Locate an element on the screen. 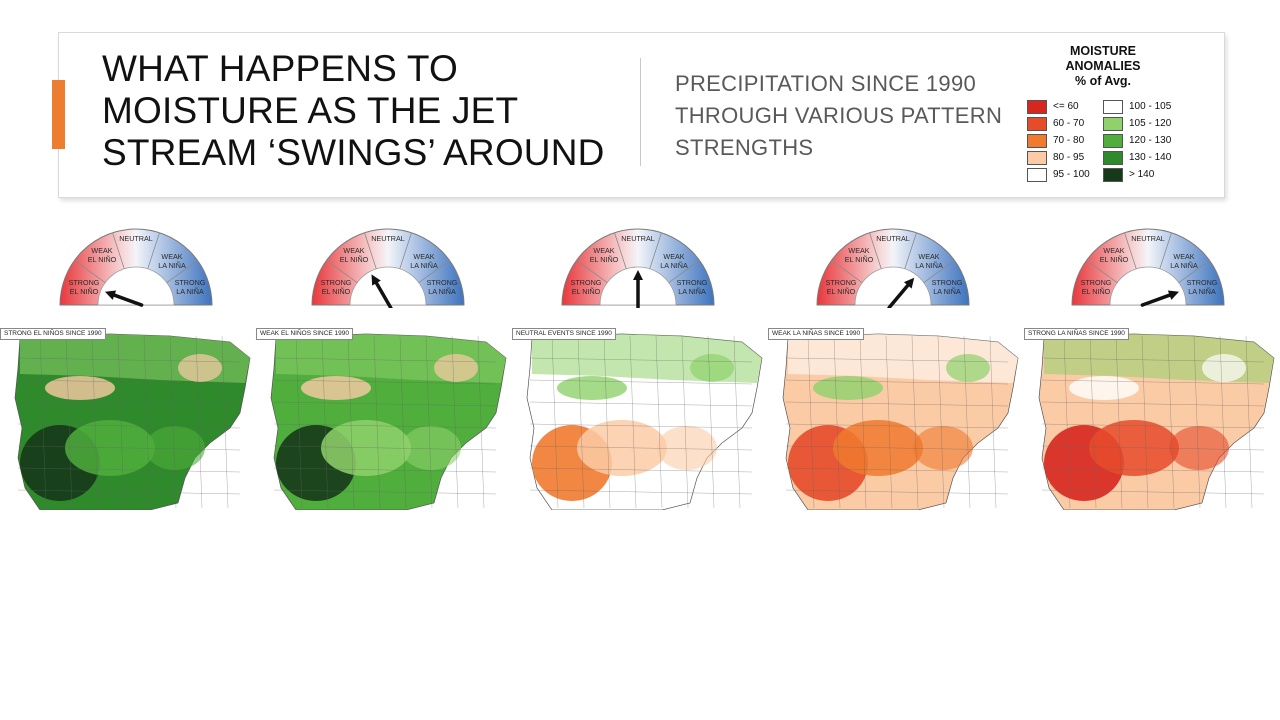  legend-label: 60 - 70 is located at coordinates (1069, 123).